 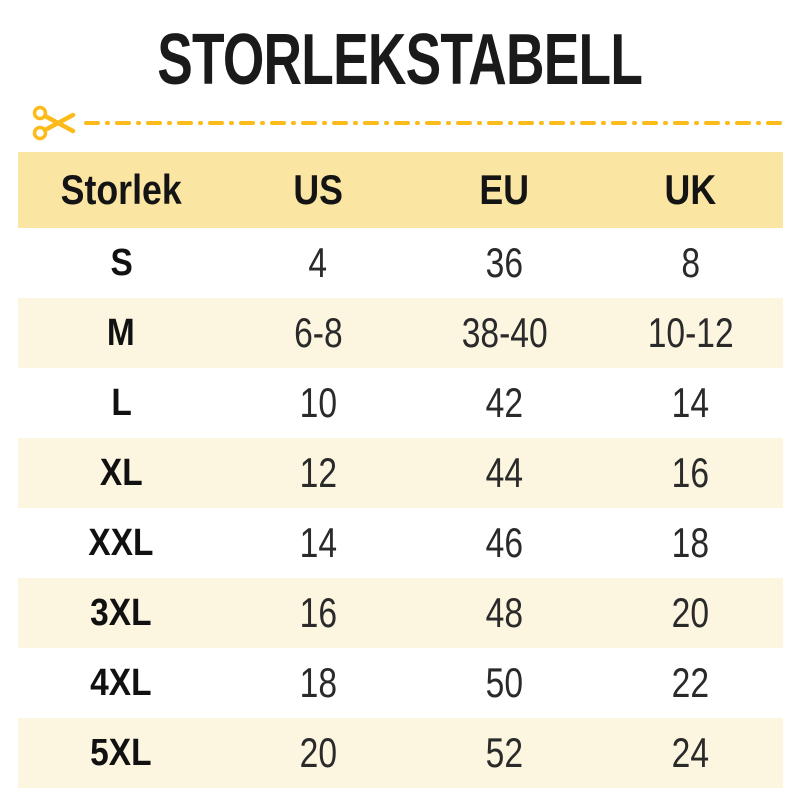 What do you see at coordinates (690, 752) in the screenshot?
I see `uk-cell: 24` at bounding box center [690, 752].